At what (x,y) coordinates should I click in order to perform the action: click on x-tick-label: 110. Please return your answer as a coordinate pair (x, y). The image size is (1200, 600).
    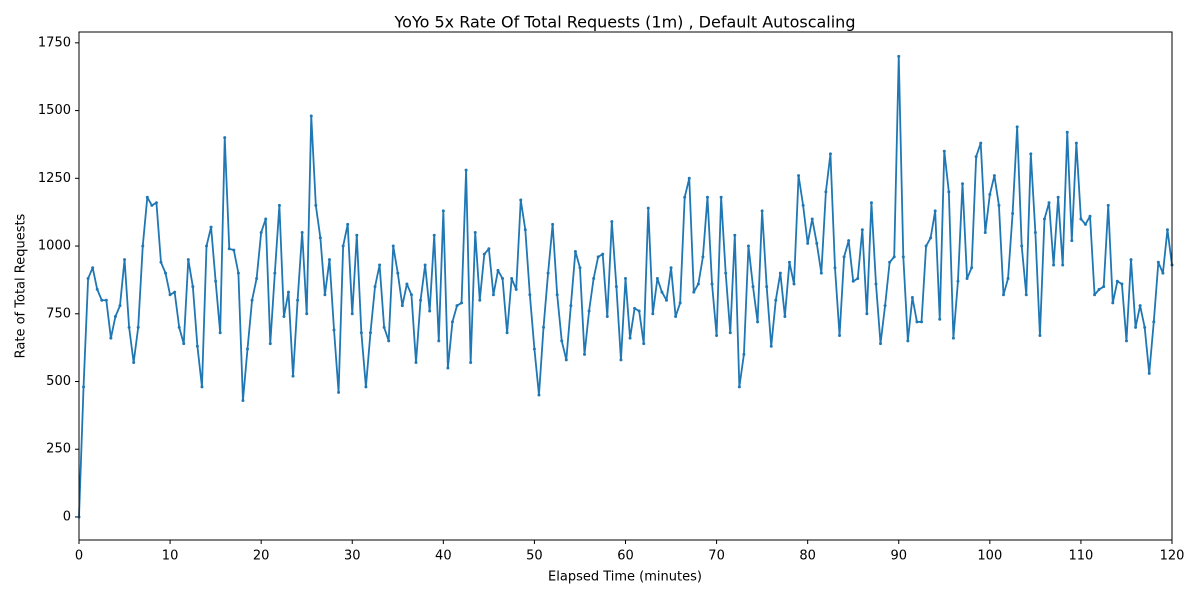
    Looking at the image, I should click on (1081, 556).